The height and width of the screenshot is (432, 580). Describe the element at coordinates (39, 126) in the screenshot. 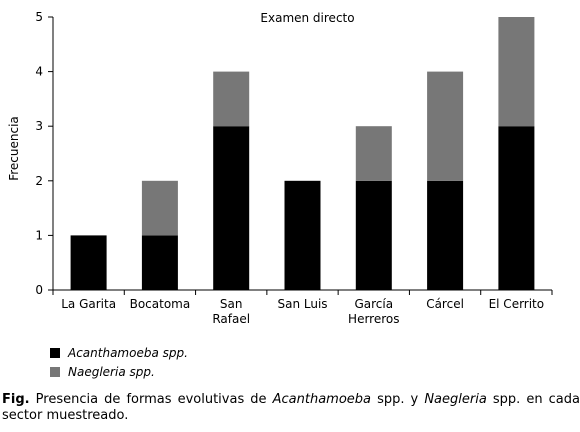

I see `y-tick-label-3: 3` at that location.